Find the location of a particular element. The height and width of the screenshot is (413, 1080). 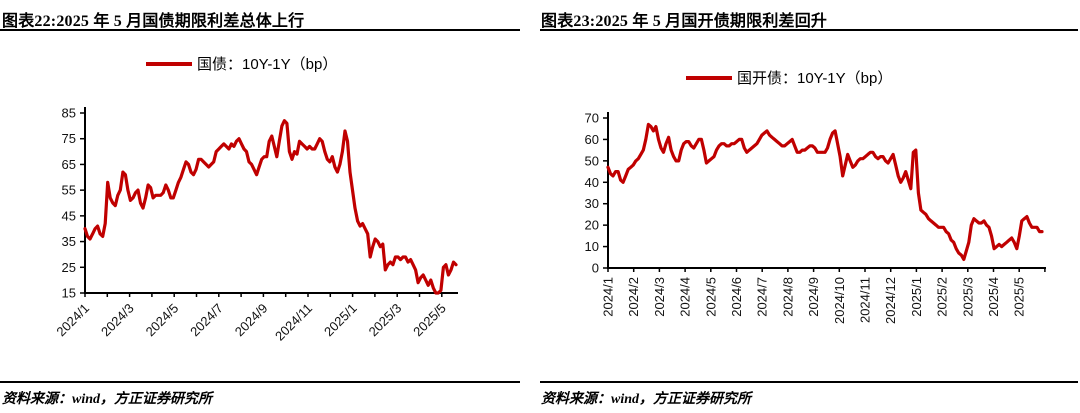

figure23-title-rule is located at coordinates (809, 30).